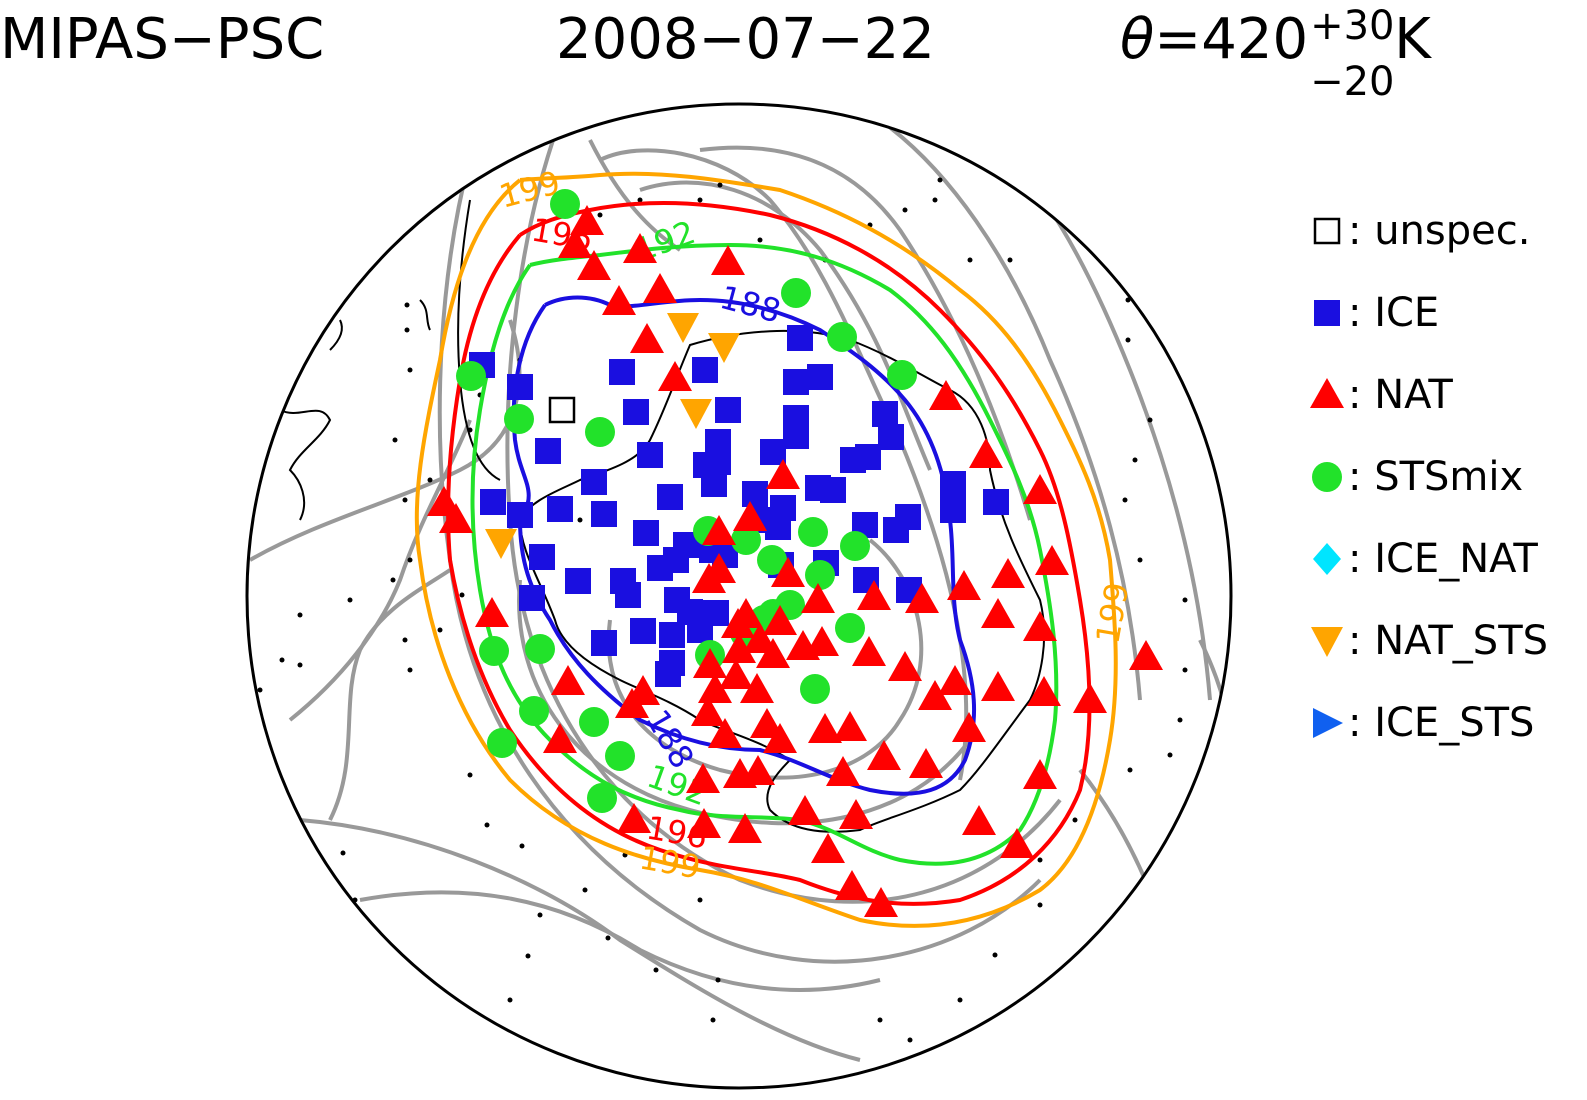 The image size is (1587, 1100). I want to click on theta-value: =420, so click(1231, 39).